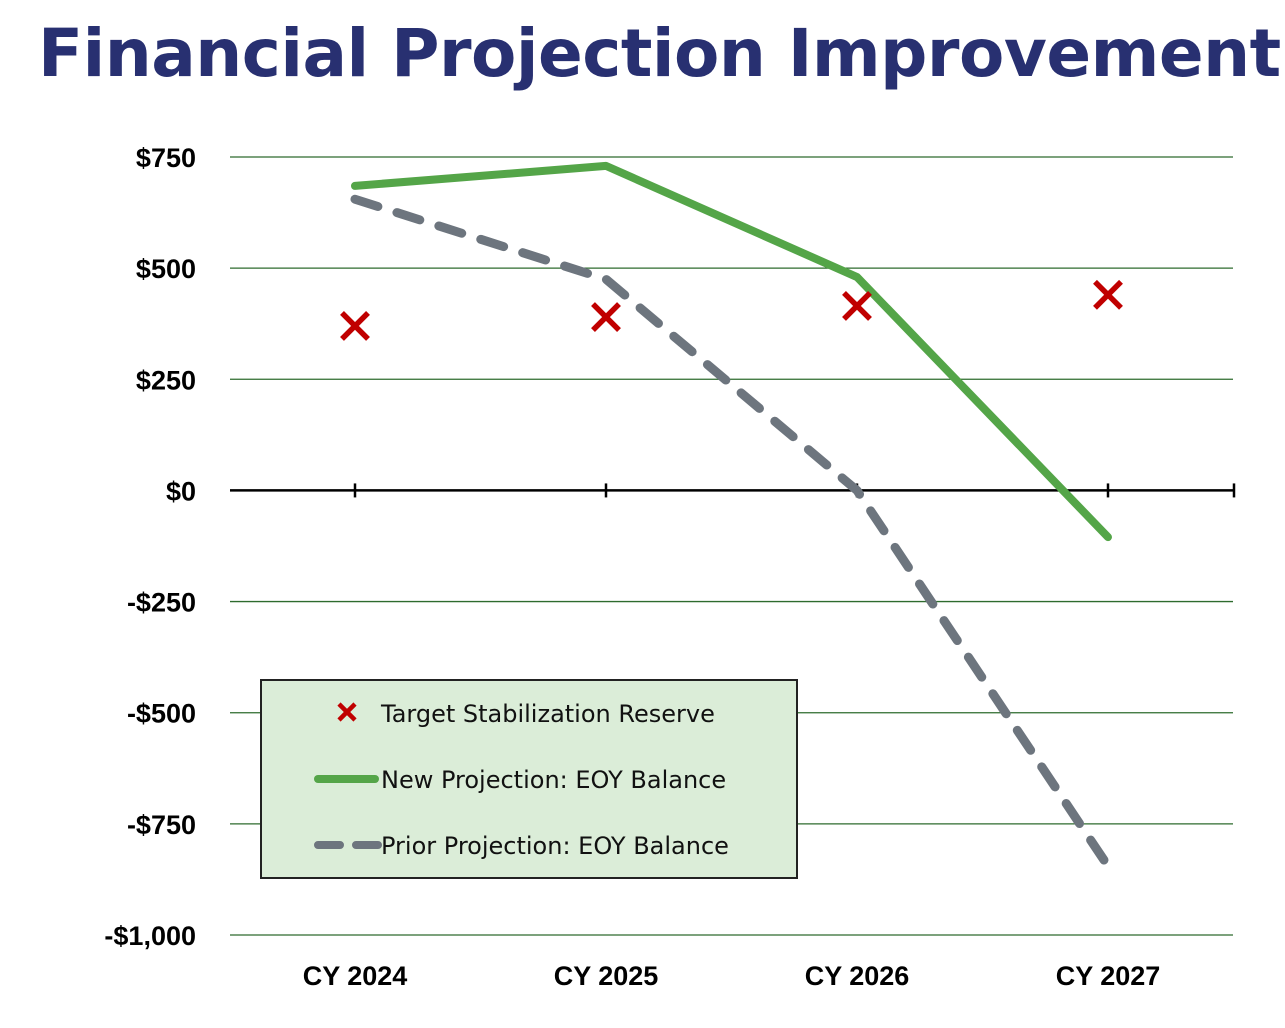 The width and height of the screenshot is (1285, 1028). Describe the element at coordinates (181, 491) in the screenshot. I see `y-tick-label: $0` at that location.